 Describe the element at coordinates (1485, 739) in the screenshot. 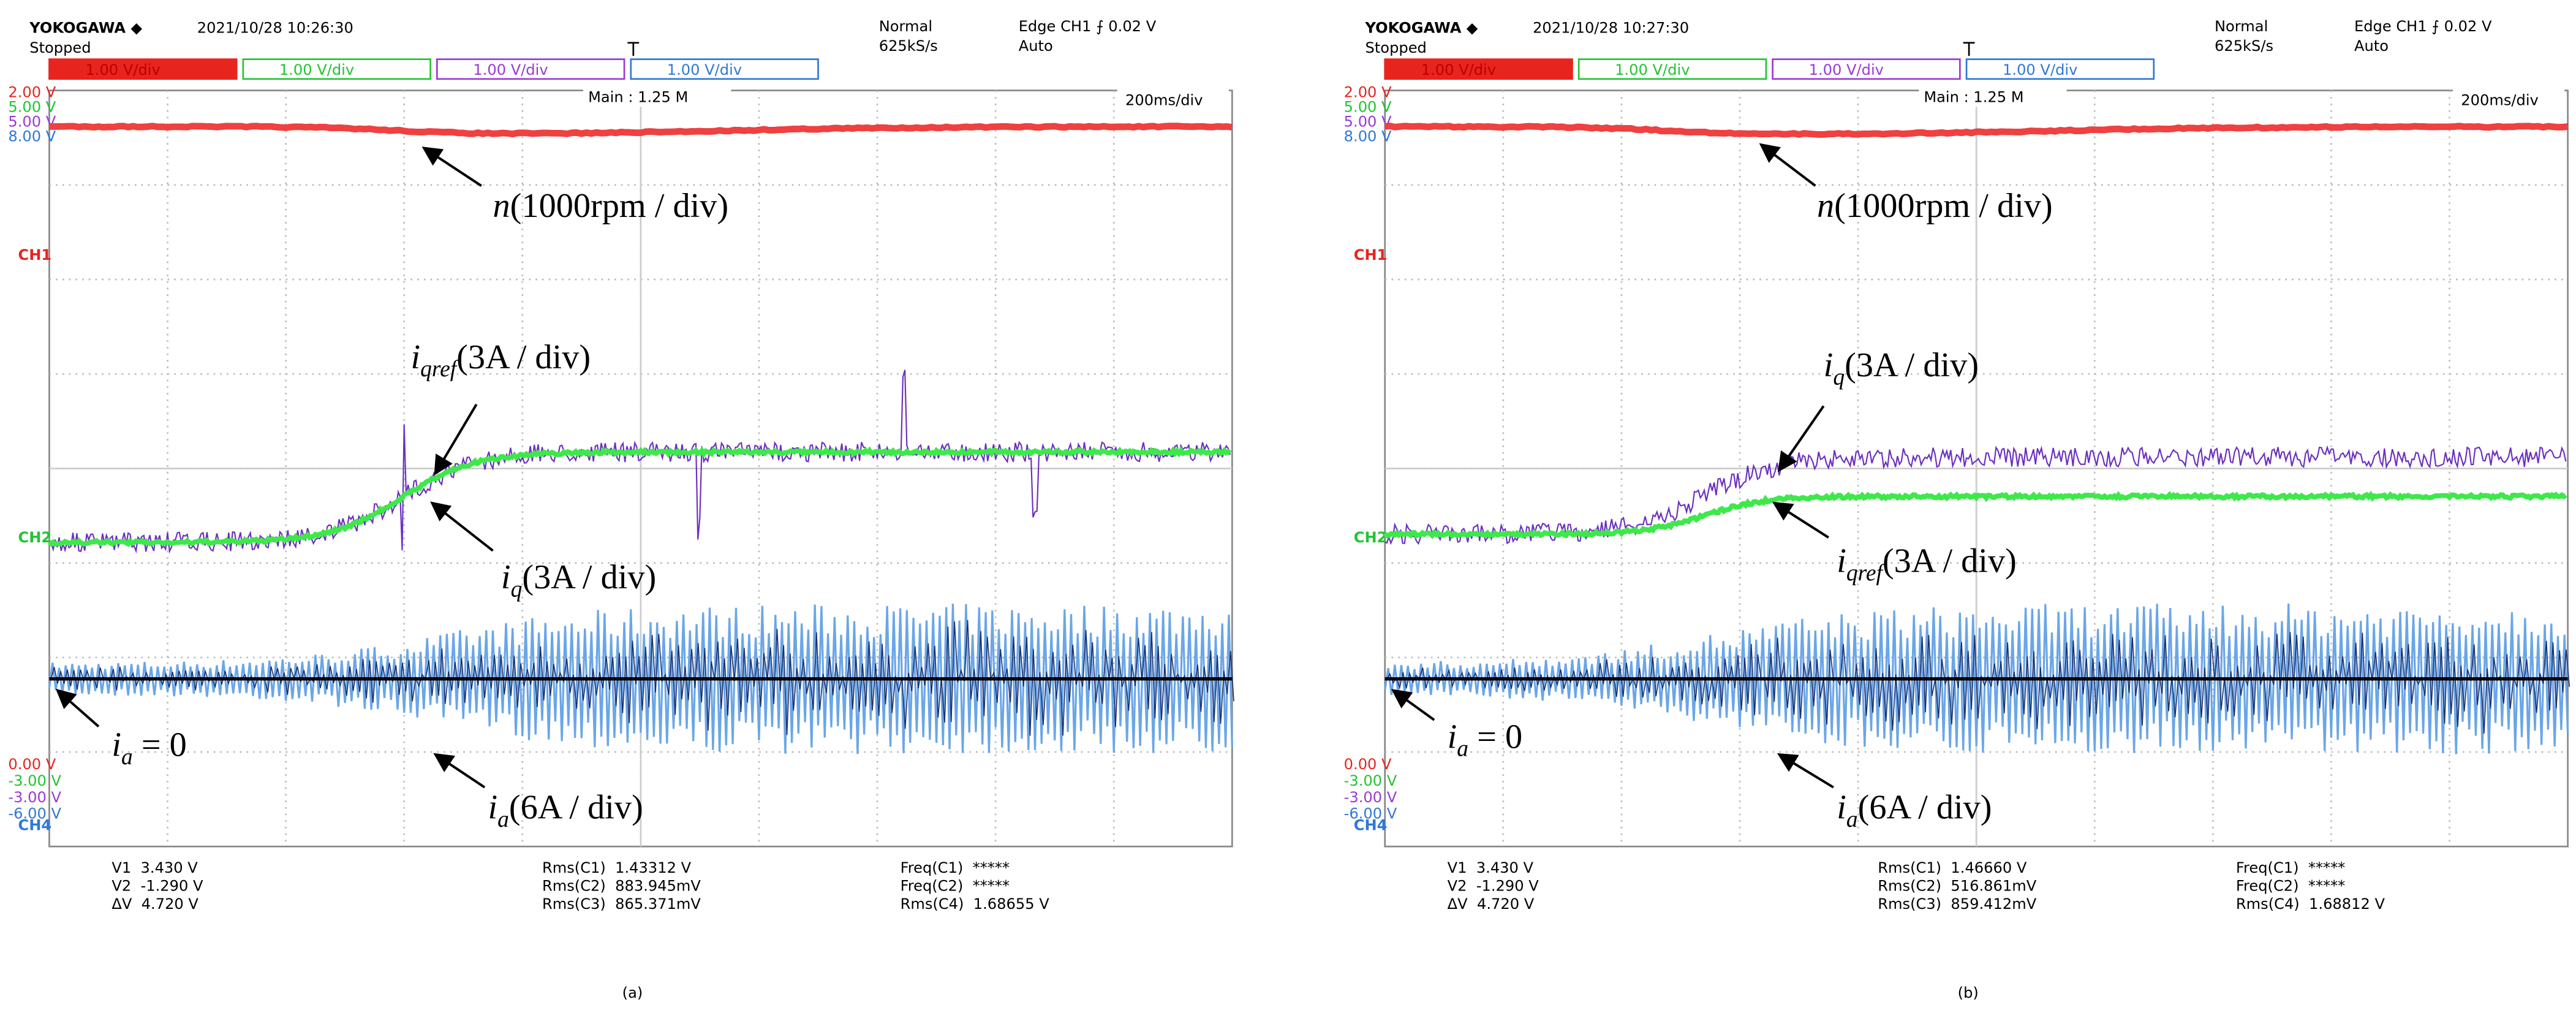

I see `annotation: ia = 0` at that location.